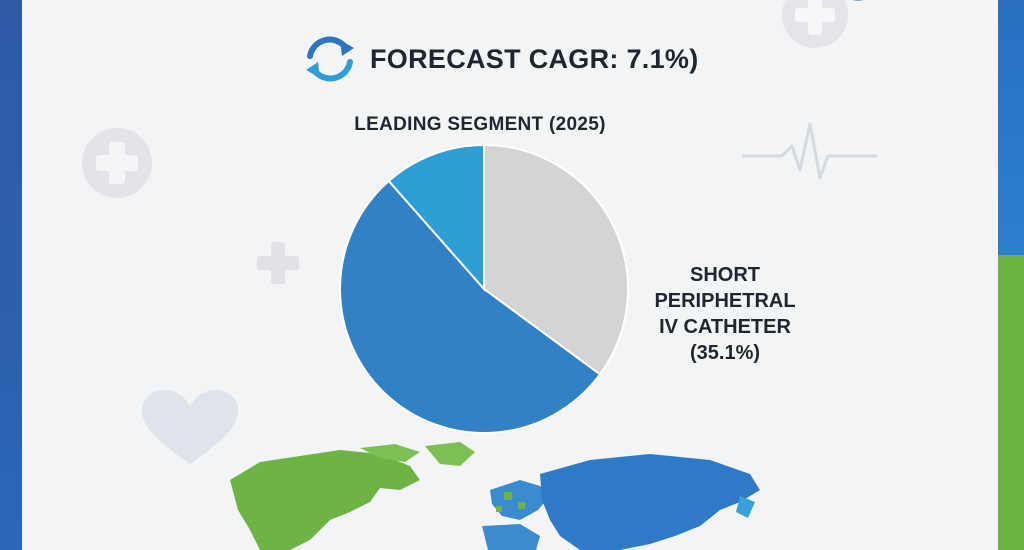 Image resolution: width=1024 pixels, height=550 pixels. Describe the element at coordinates (1011, 402) in the screenshot. I see `right-accent-bar-green` at that location.